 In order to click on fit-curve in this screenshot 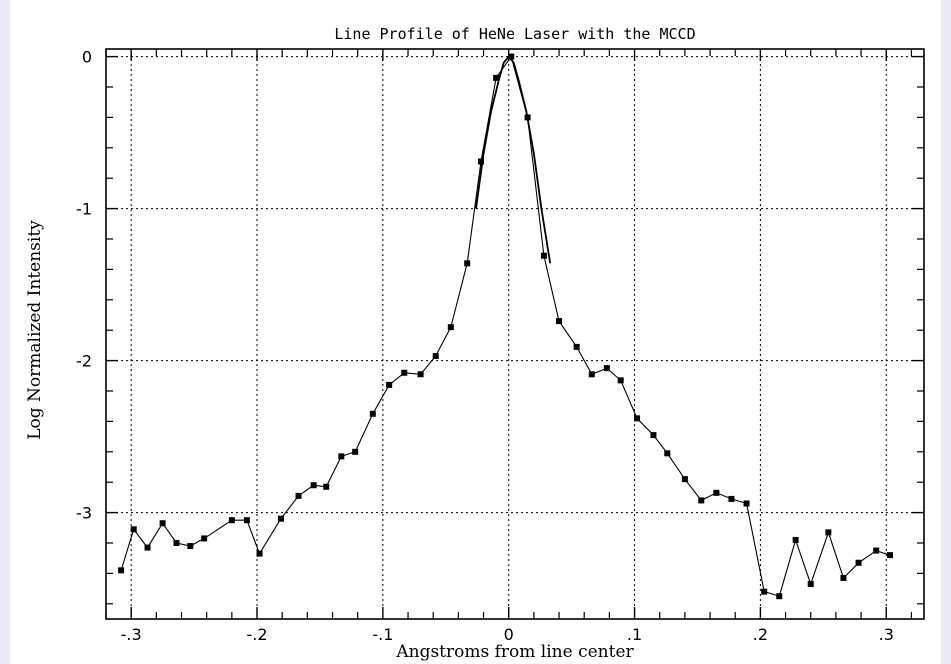, I will do `click(513, 159)`.